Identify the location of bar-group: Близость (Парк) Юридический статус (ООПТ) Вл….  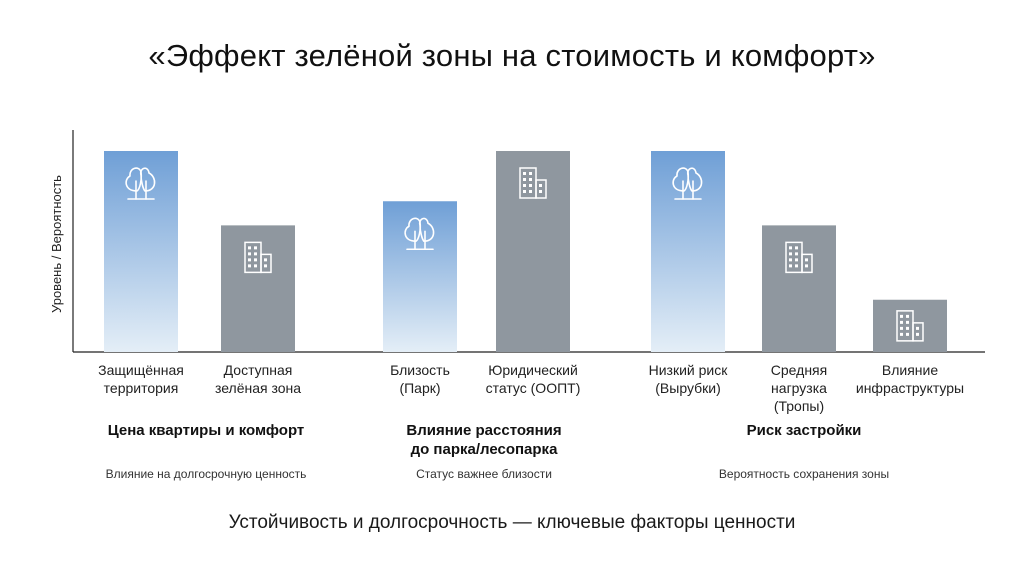
(481, 316).